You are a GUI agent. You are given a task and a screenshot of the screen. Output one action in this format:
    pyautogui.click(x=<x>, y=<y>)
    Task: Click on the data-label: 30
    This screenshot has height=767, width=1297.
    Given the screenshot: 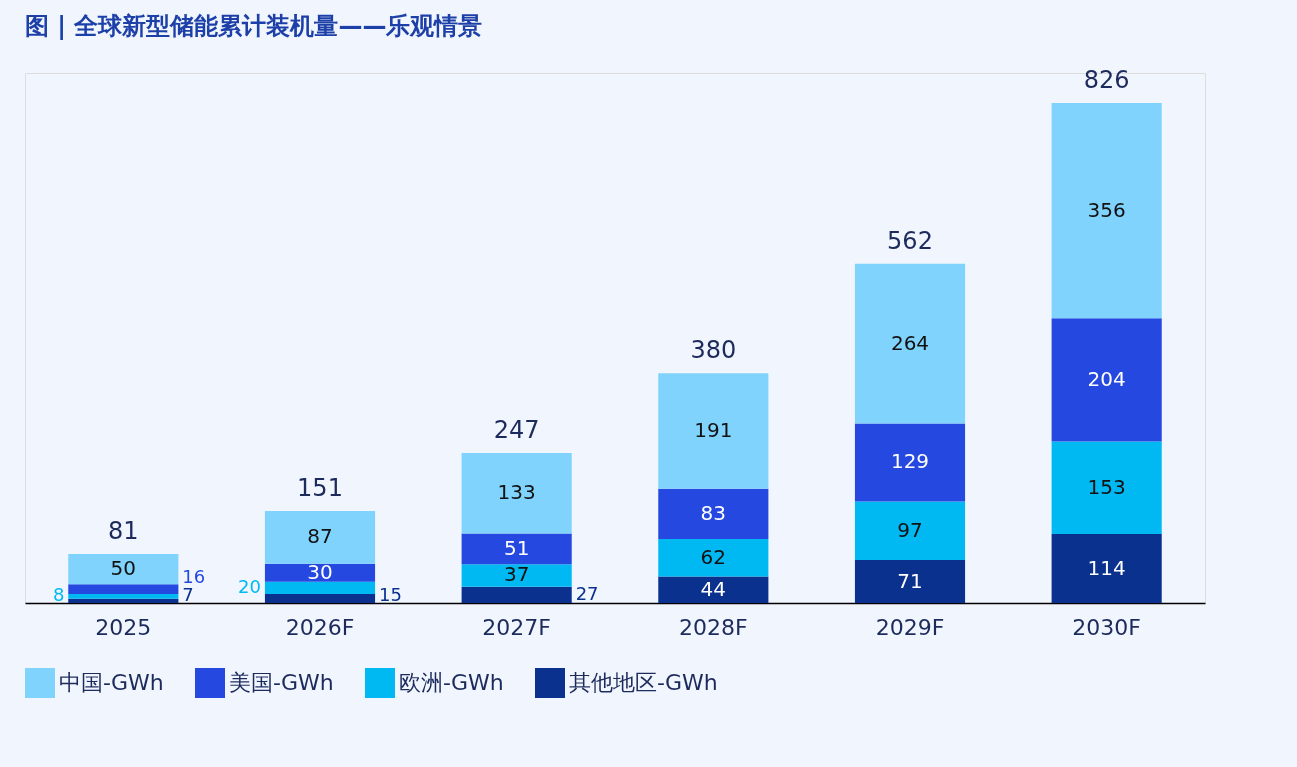 What is the action you would take?
    pyautogui.click(x=320, y=571)
    